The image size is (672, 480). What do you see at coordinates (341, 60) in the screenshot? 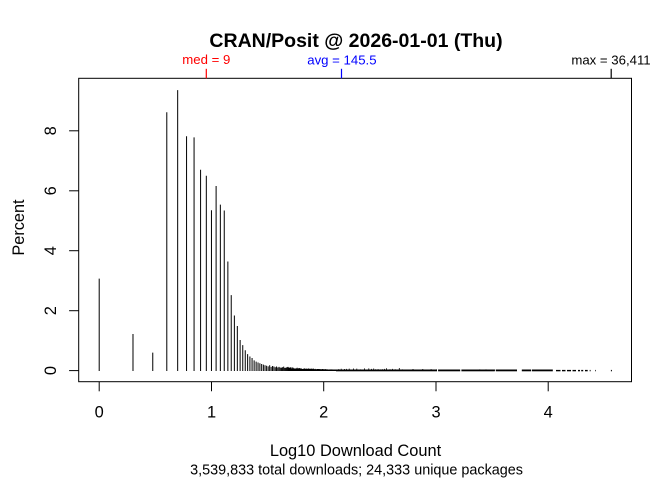
I see `svg-text: avg = 145.5` at bounding box center [341, 60].